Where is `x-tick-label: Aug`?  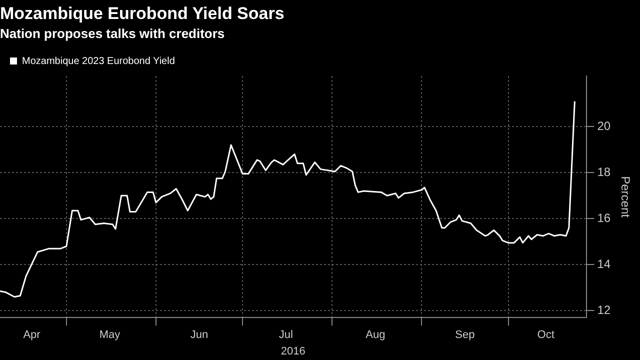 x-tick-label: Aug is located at coordinates (376, 335).